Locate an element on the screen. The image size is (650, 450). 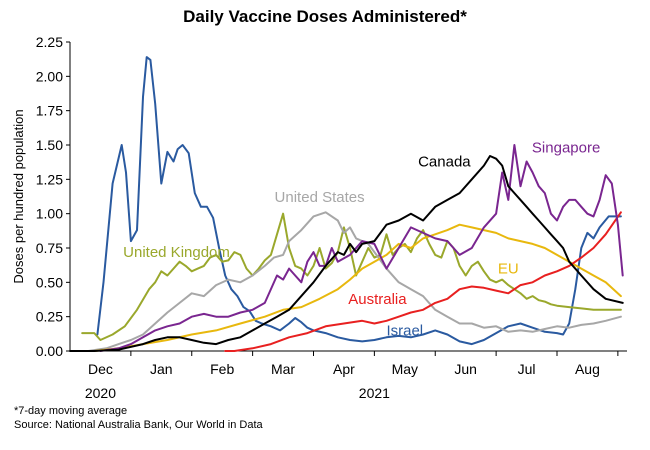
x-tick-label: May is located at coordinates (405, 369).